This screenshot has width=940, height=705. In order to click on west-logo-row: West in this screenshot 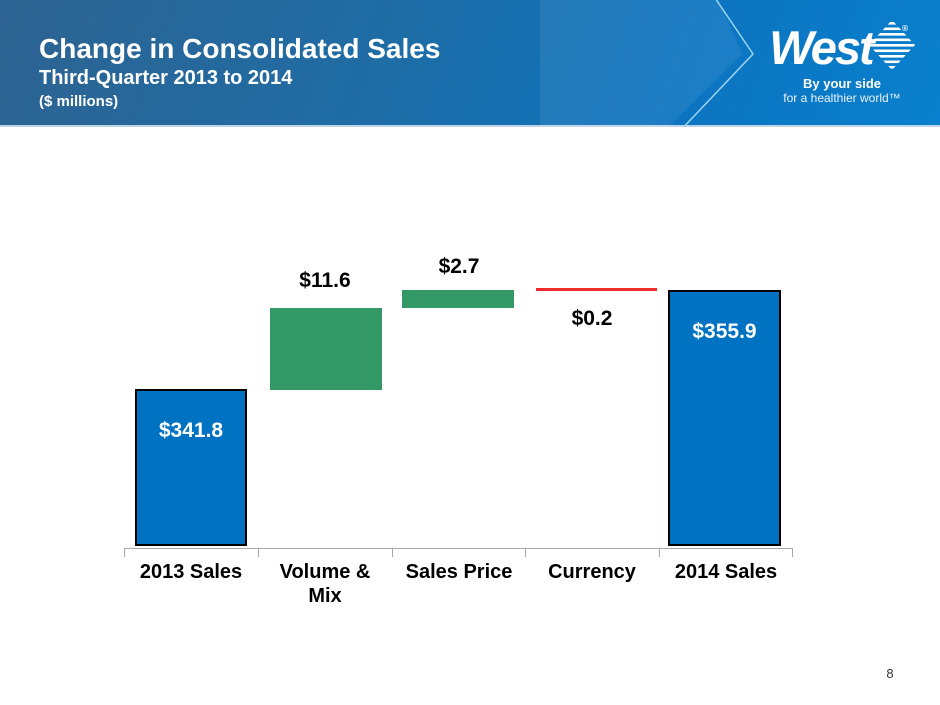, I will do `click(842, 47)`.